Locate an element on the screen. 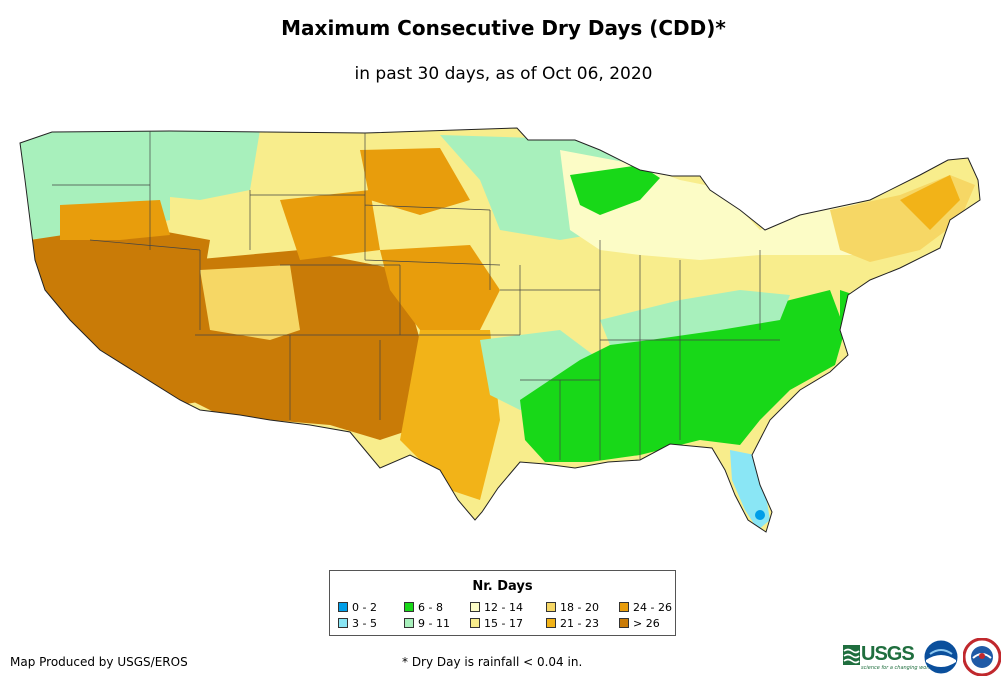 This screenshot has width=1007, height=691. noaa-logo-icon is located at coordinates (941, 657).